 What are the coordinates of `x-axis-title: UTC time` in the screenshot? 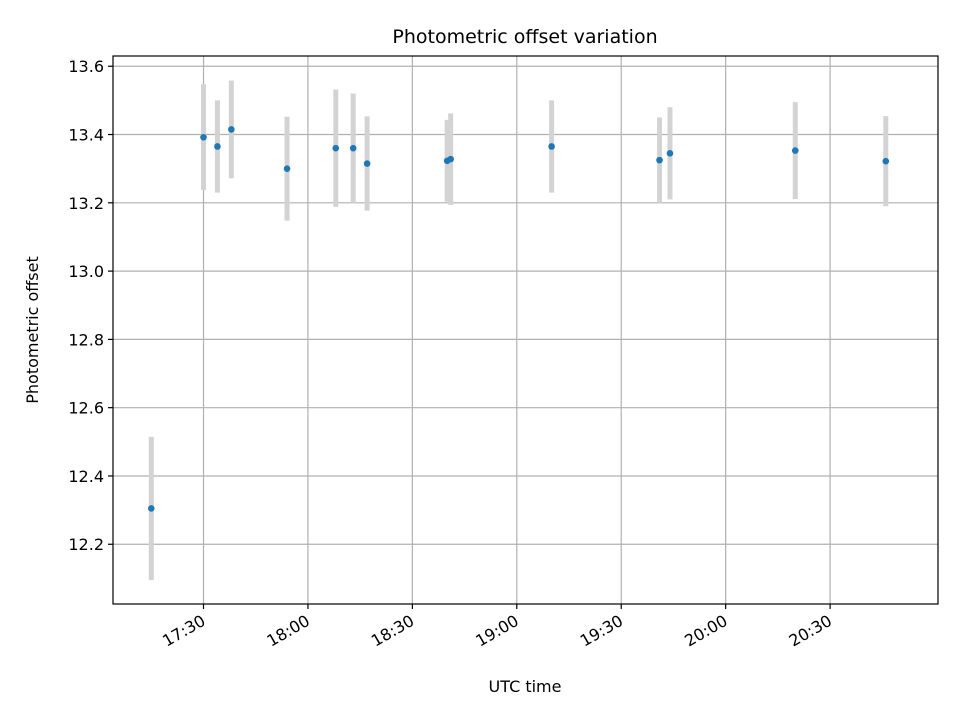 It's located at (525, 686).